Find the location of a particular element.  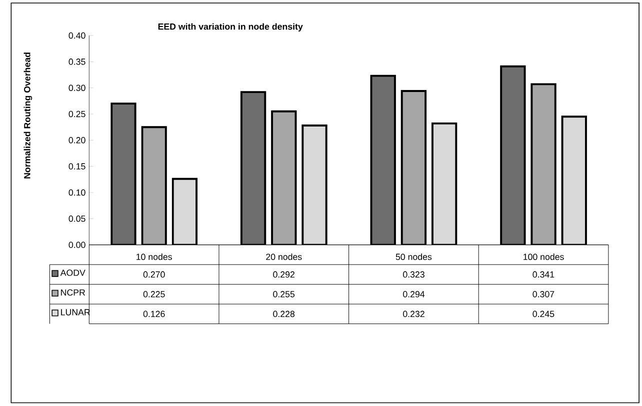

x-tick-label: 20 nodes is located at coordinates (284, 257).